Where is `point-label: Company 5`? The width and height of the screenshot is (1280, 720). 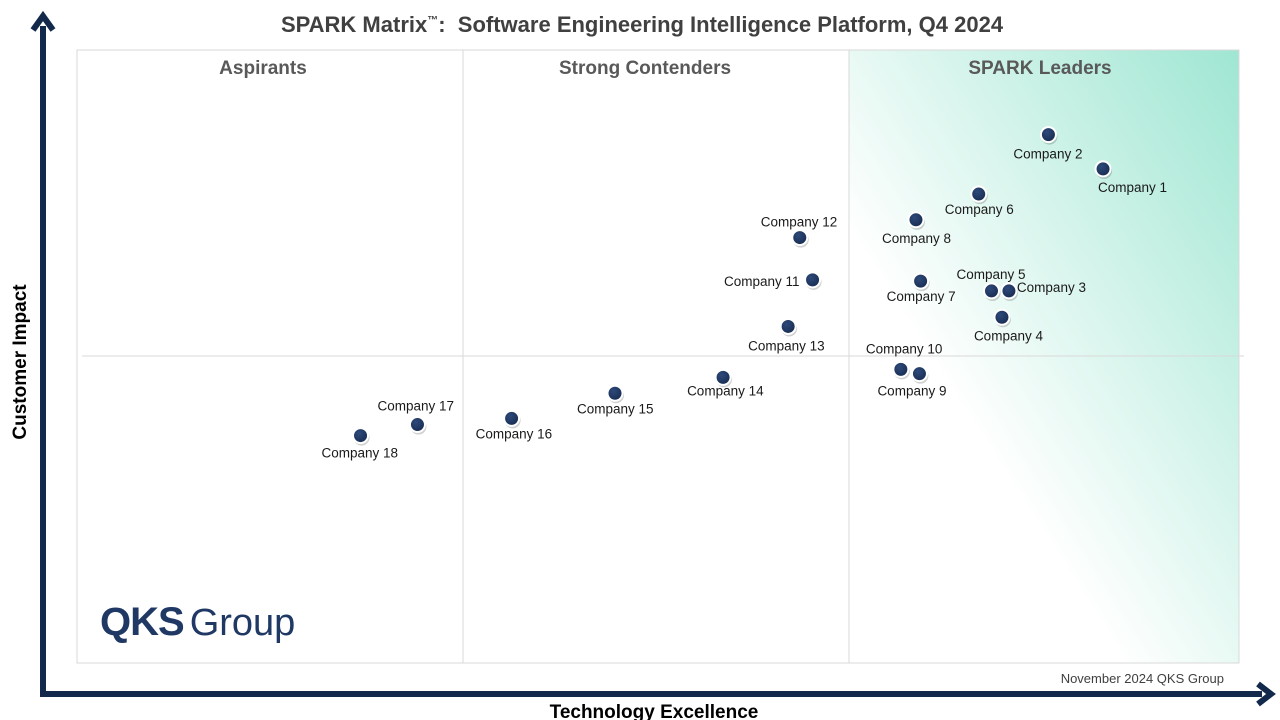
point-label: Company 5 is located at coordinates (990, 274).